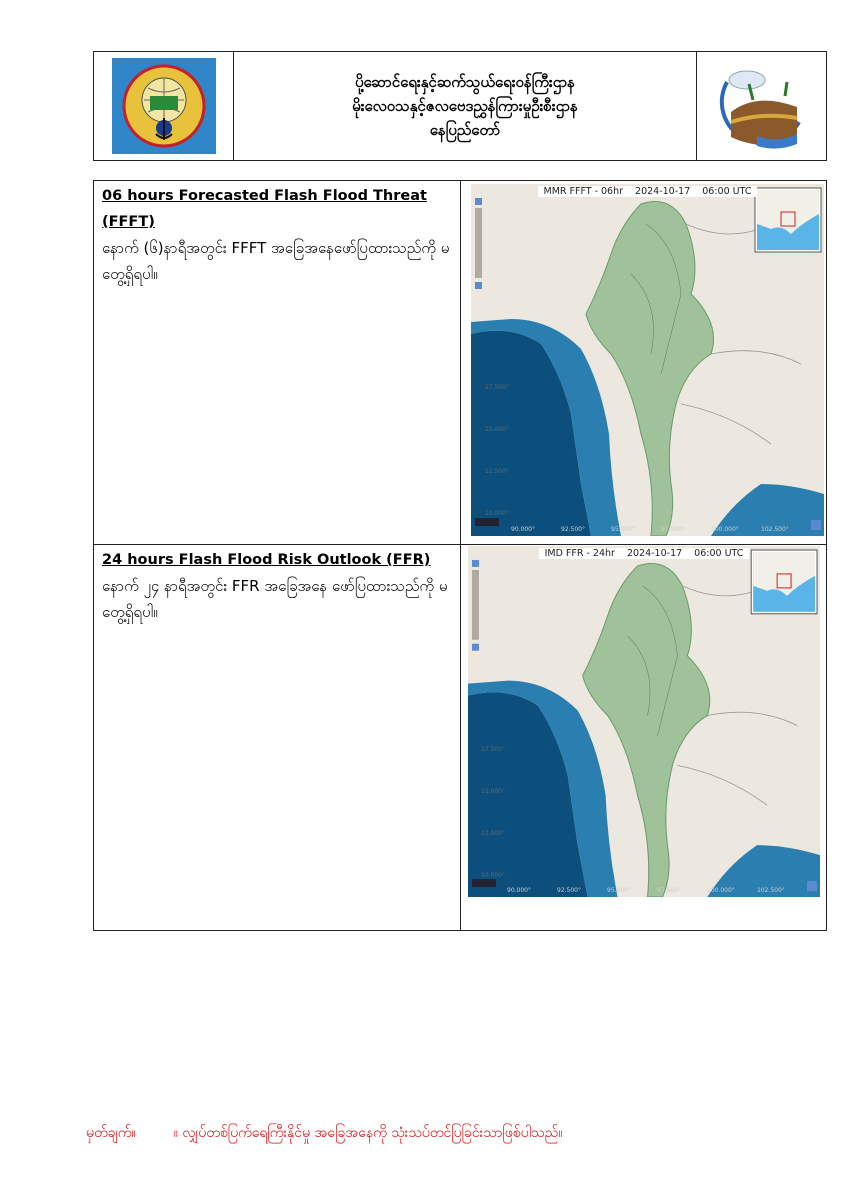  I want to click on ffr-title: 24 hours Flash Flood Risk Outlook (FFR), so click(266, 560).